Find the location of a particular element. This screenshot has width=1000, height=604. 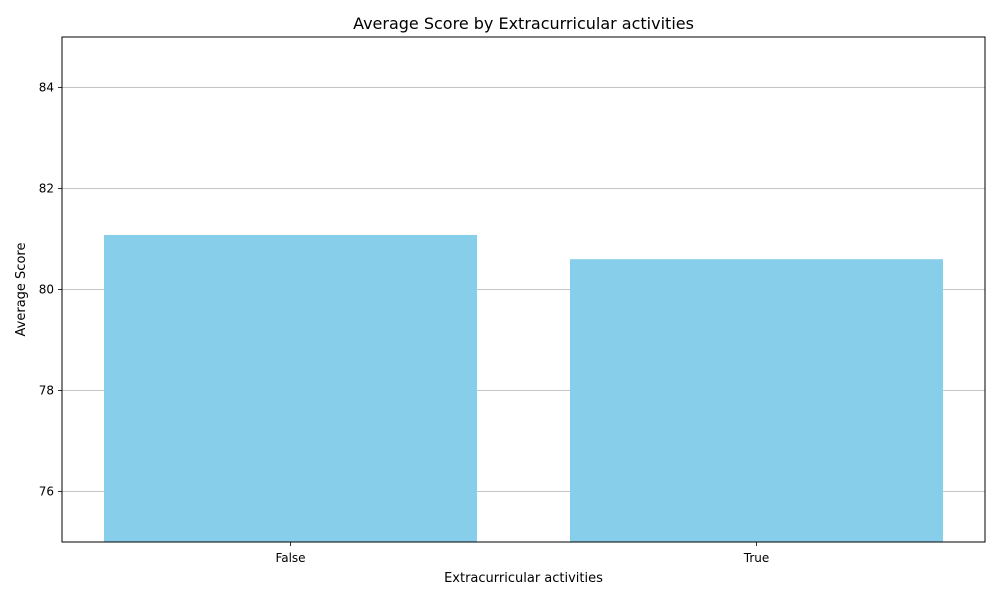

x-tick-label: False is located at coordinates (290, 558).